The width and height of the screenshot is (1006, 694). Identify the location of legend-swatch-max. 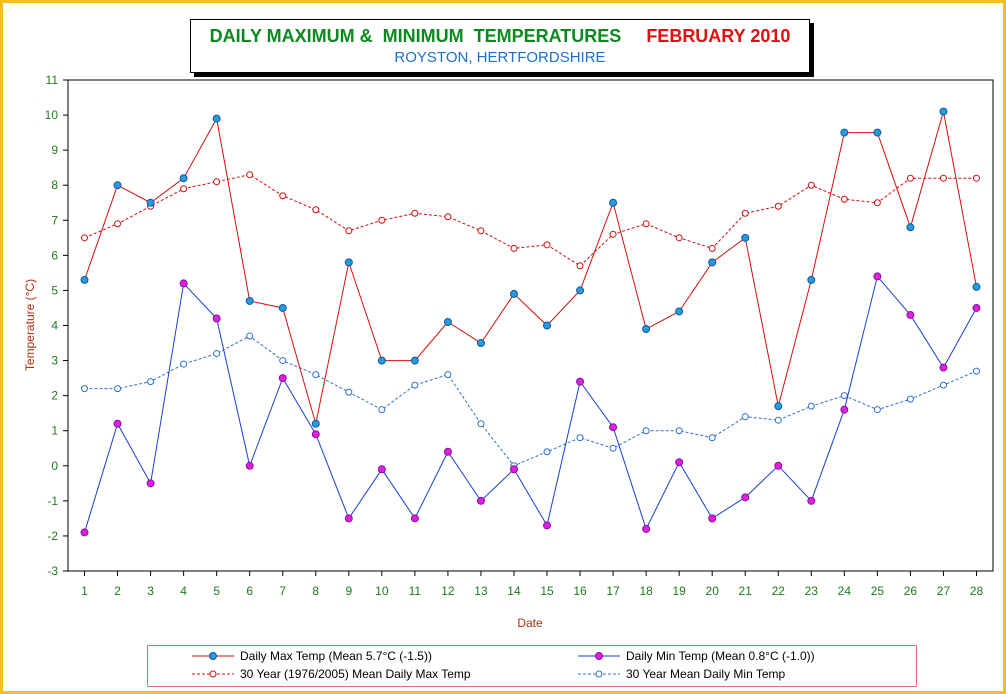
(213, 656).